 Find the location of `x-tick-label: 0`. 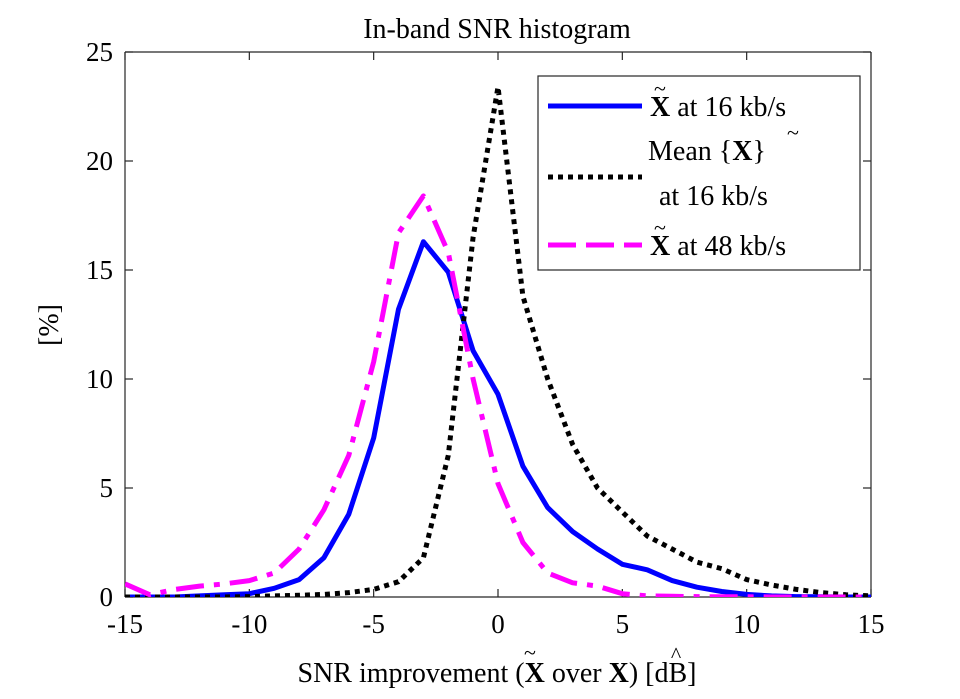

x-tick-label: 0 is located at coordinates (498, 624).